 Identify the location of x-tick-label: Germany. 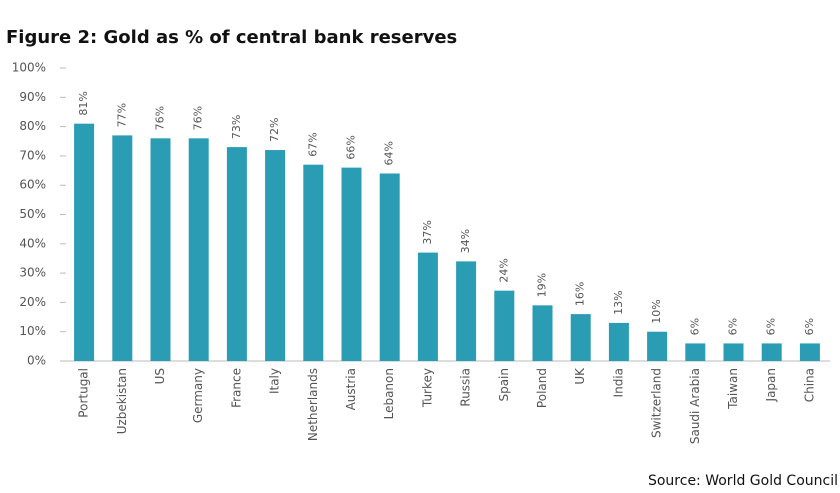
(198, 395).